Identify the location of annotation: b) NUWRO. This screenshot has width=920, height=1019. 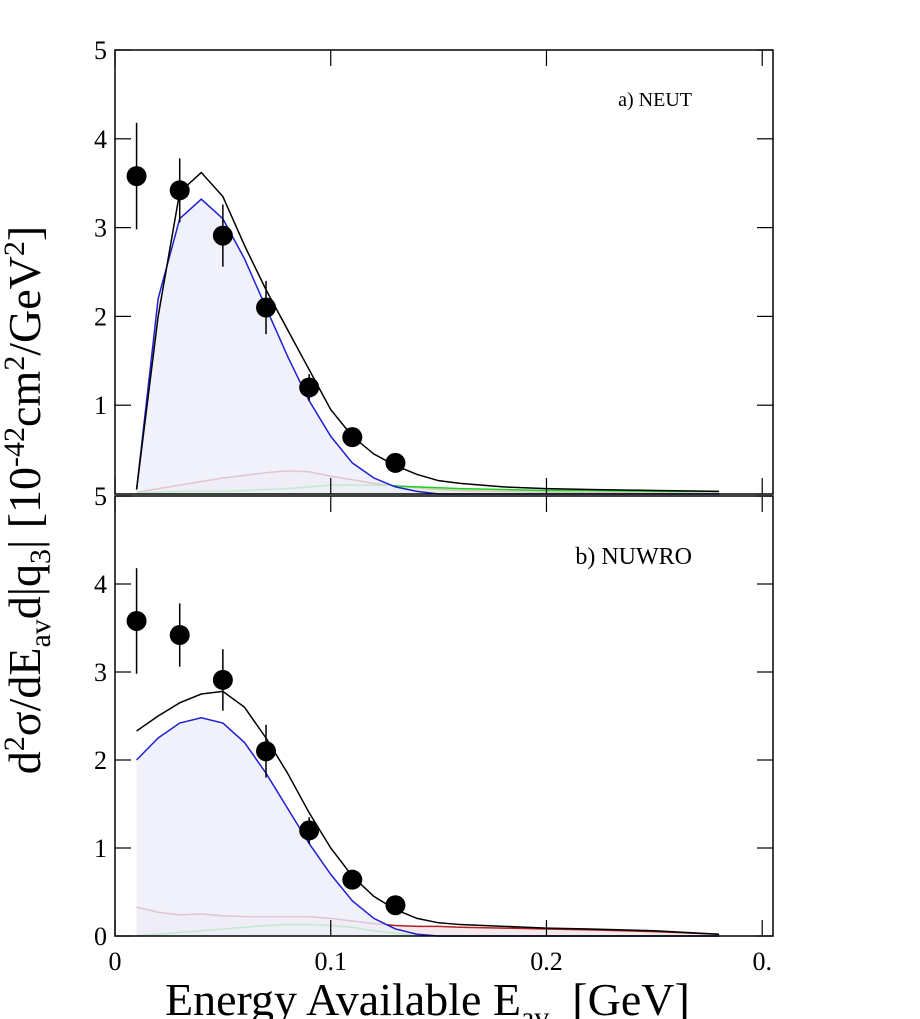
(633, 557).